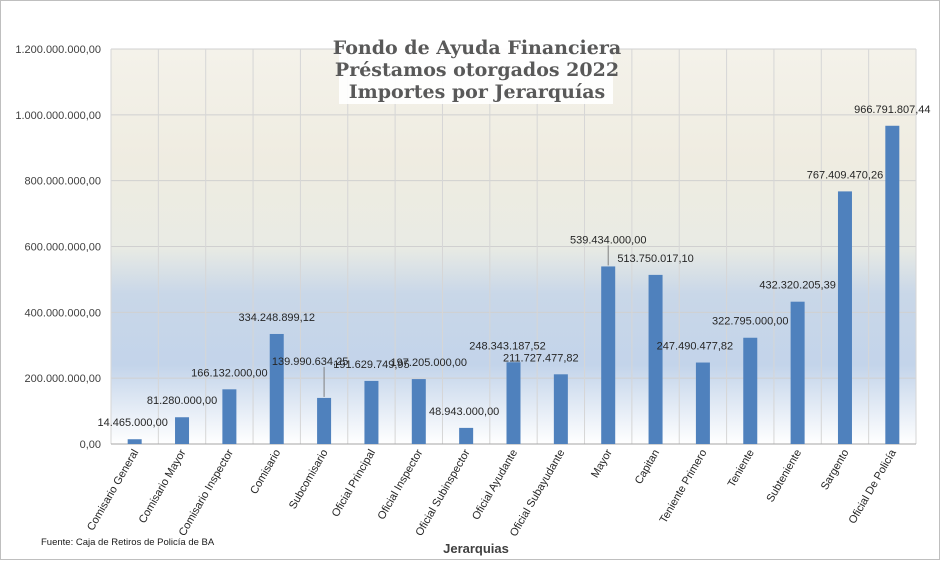 This screenshot has width=940, height=561. What do you see at coordinates (265, 472) in the screenshot?
I see `x-tick-label: Comisario` at bounding box center [265, 472].